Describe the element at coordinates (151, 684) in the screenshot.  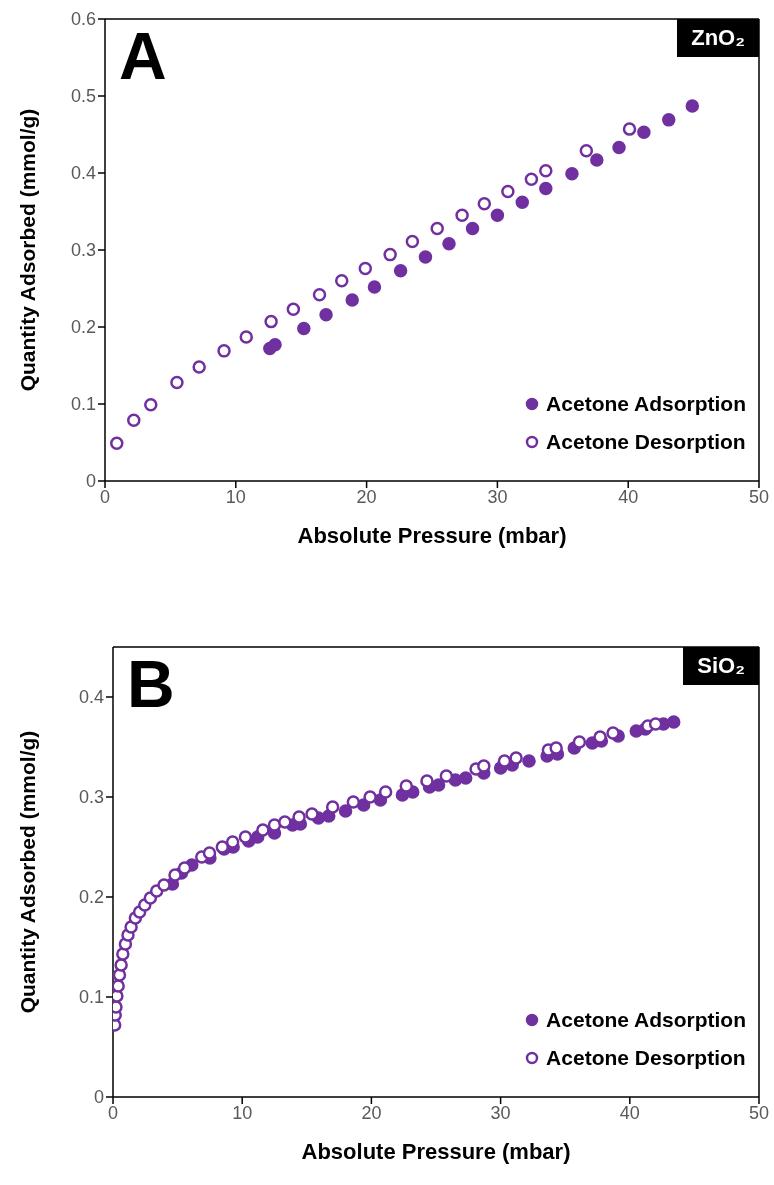
I see `annotation: B` at that location.